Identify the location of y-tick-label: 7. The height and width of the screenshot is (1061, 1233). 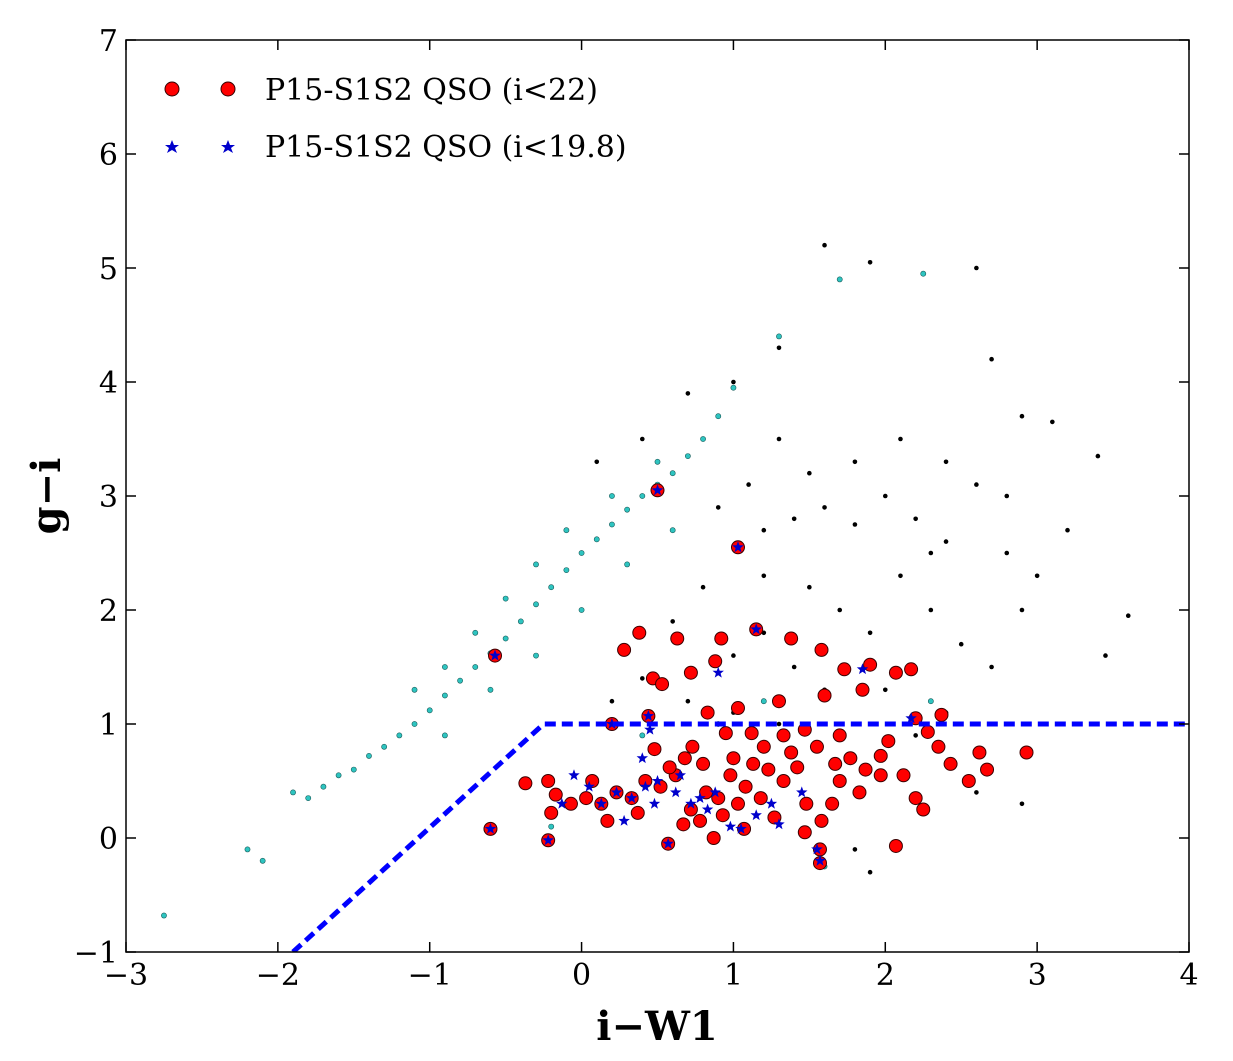
(108, 41).